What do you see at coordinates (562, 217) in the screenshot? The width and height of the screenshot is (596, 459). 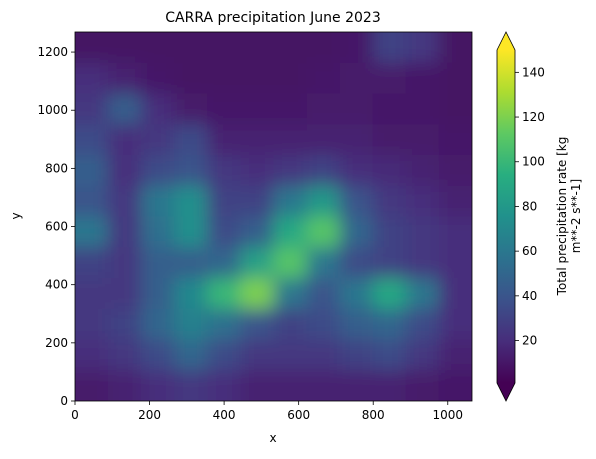 I see `colorbar-label: Total precipitation rate [kg` at bounding box center [562, 217].